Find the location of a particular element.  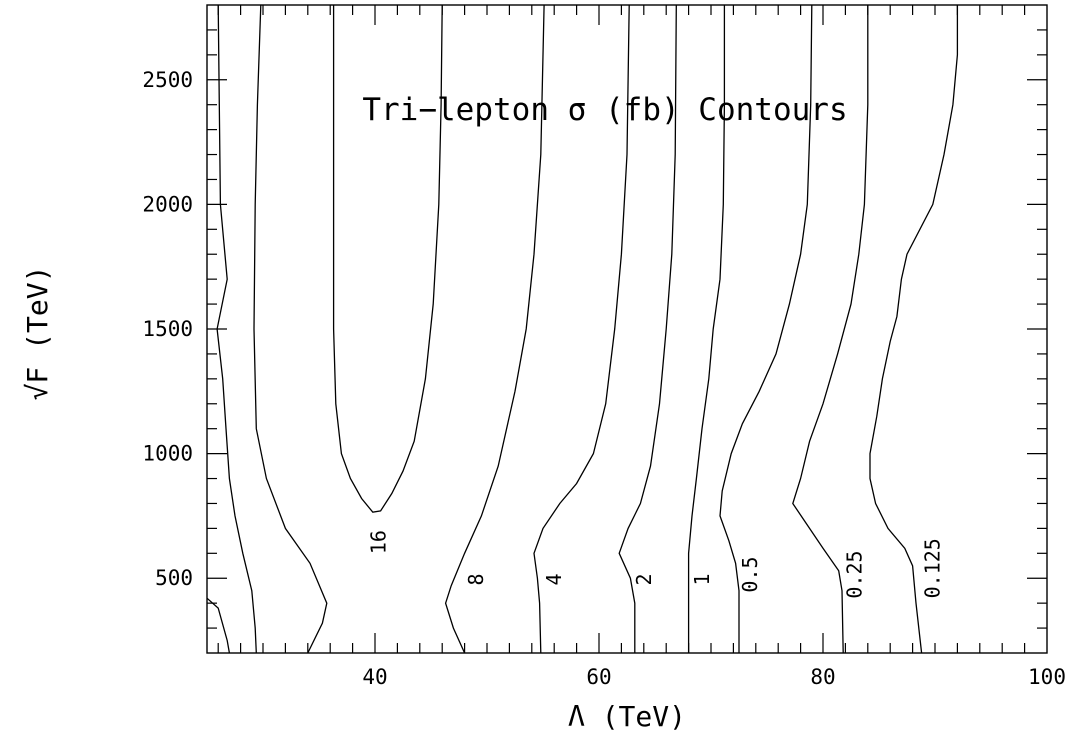

contour-label: 0.5 is located at coordinates (750, 574).